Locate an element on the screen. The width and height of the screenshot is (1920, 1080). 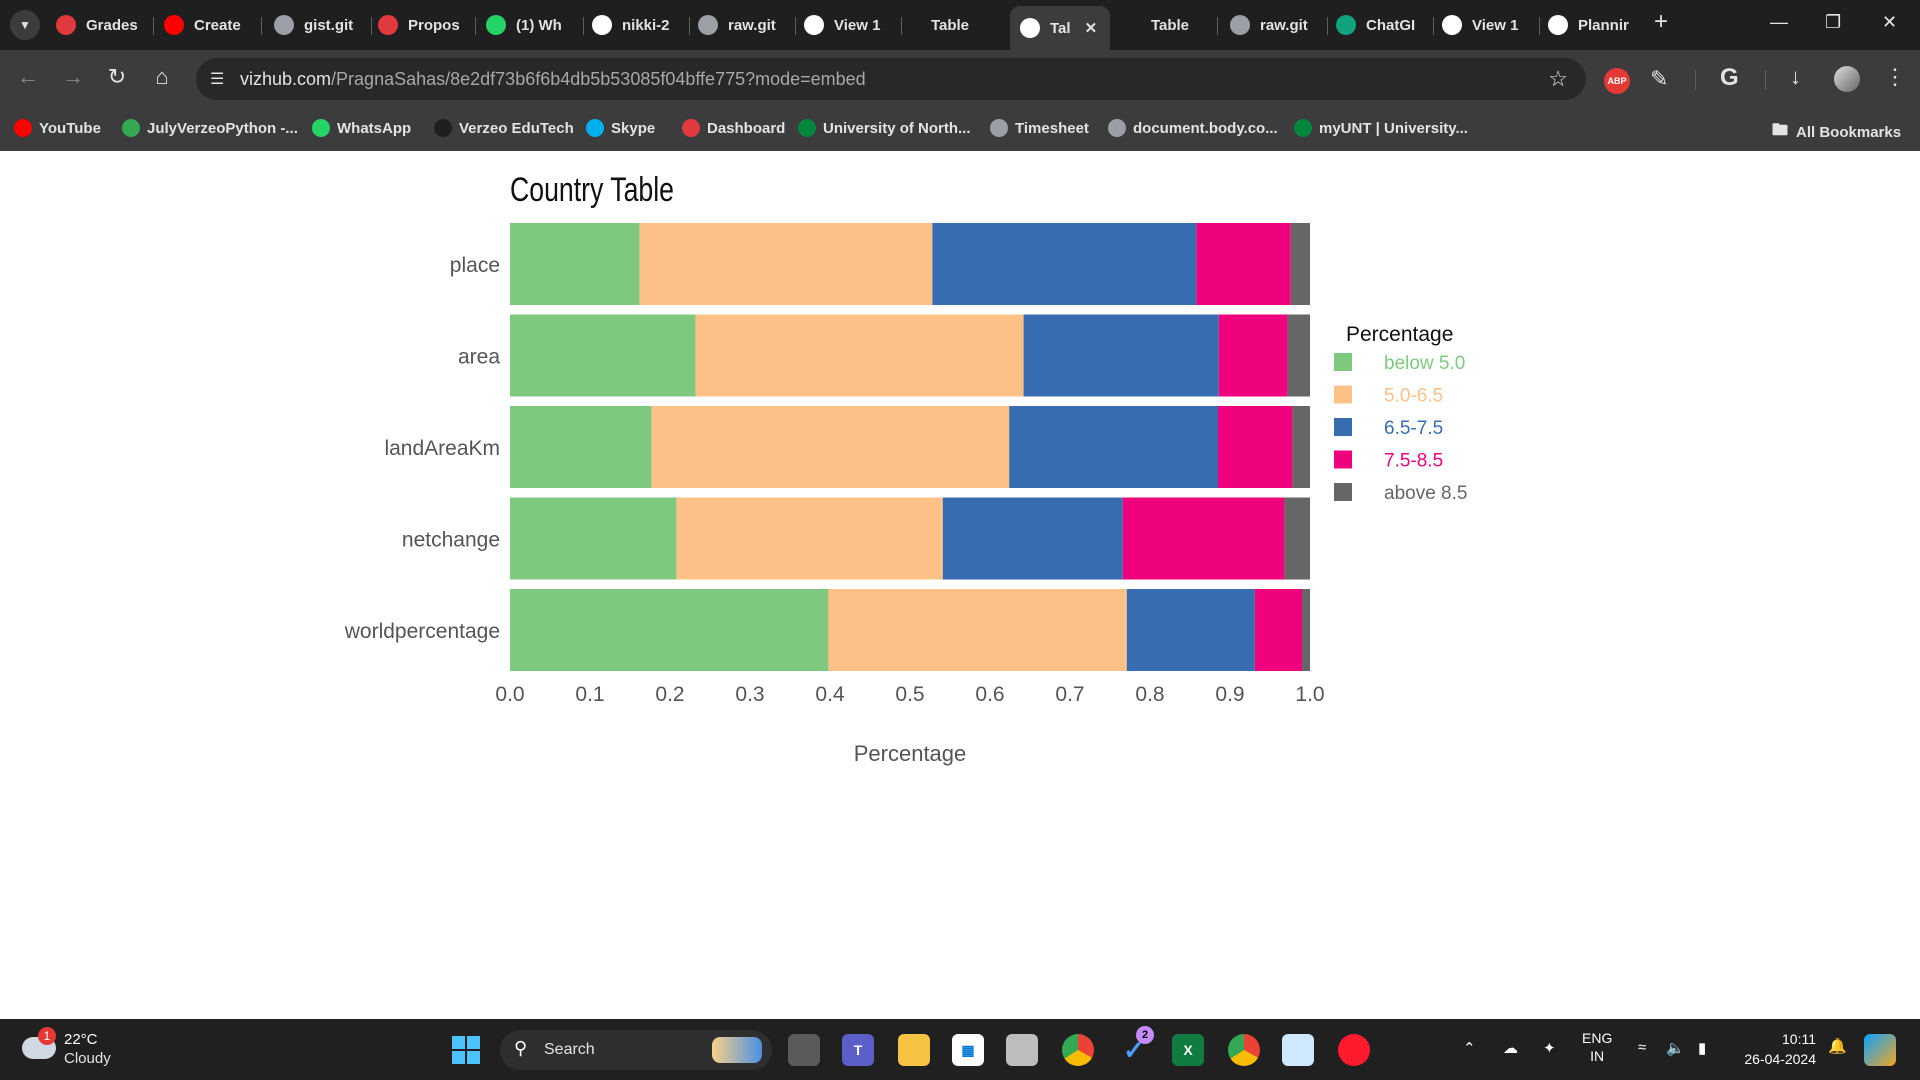
onedrive-icon: ☁ is located at coordinates (1510, 1048).